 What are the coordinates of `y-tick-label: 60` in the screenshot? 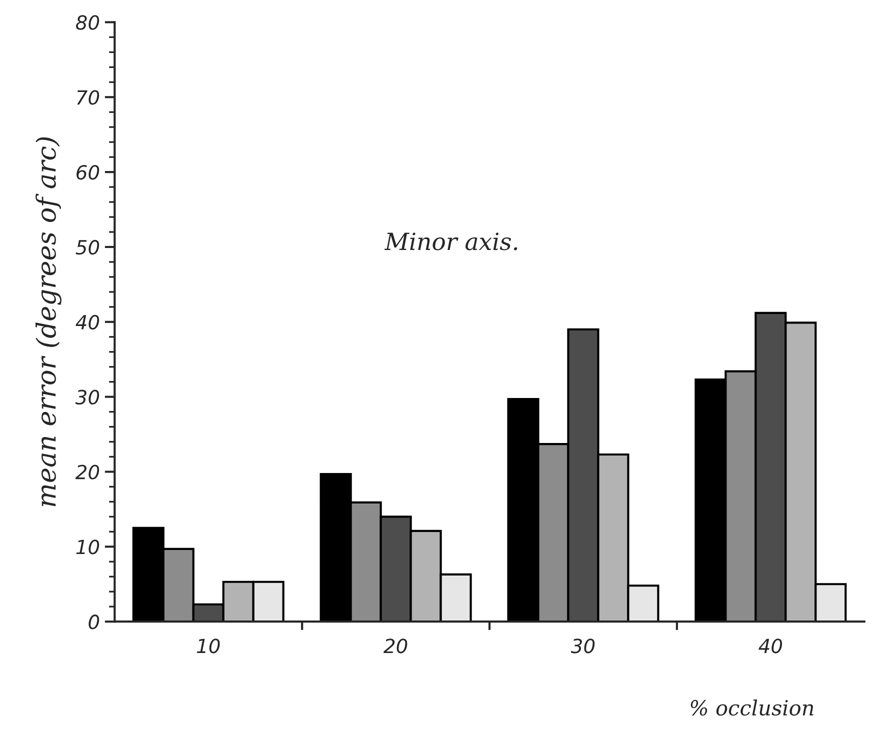 It's located at (88, 172).